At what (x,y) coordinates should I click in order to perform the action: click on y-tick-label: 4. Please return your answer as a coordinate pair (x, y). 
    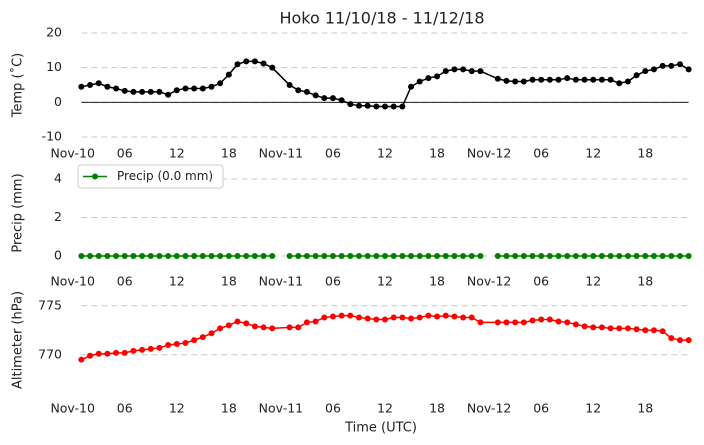
    Looking at the image, I should click on (58, 178).